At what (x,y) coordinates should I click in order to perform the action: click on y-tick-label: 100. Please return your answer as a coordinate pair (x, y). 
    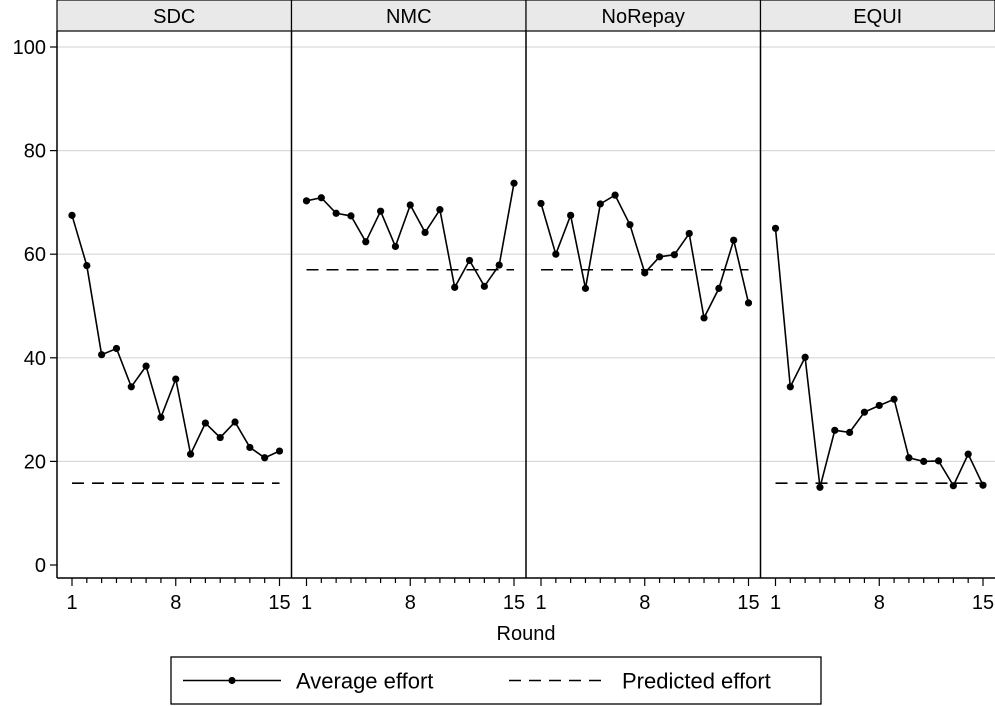
    Looking at the image, I should click on (29, 48).